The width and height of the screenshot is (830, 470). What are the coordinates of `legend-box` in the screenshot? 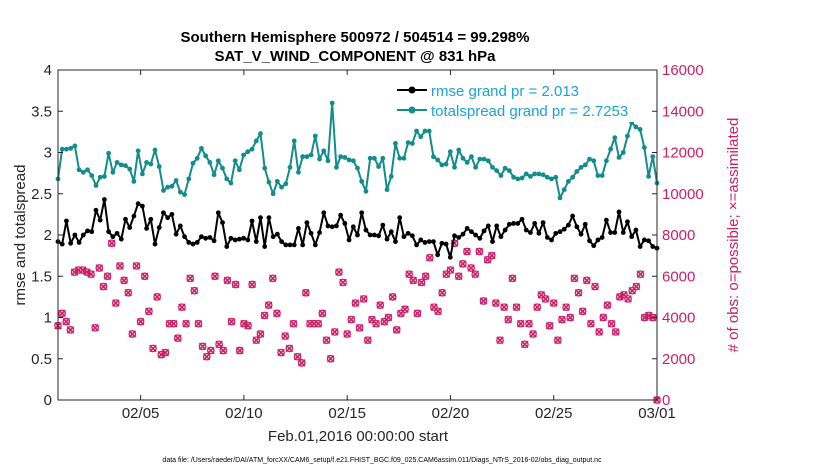 It's located at (521, 100).